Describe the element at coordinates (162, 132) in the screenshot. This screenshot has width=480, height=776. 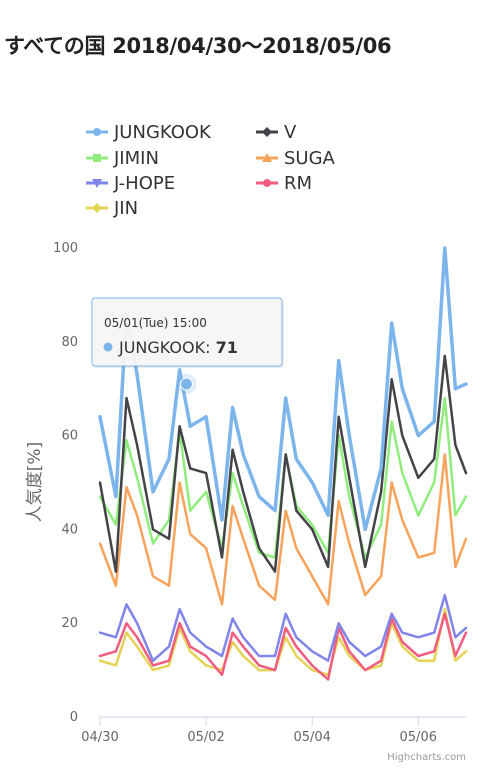
I see `legend-label: JUNGKOOK` at that location.